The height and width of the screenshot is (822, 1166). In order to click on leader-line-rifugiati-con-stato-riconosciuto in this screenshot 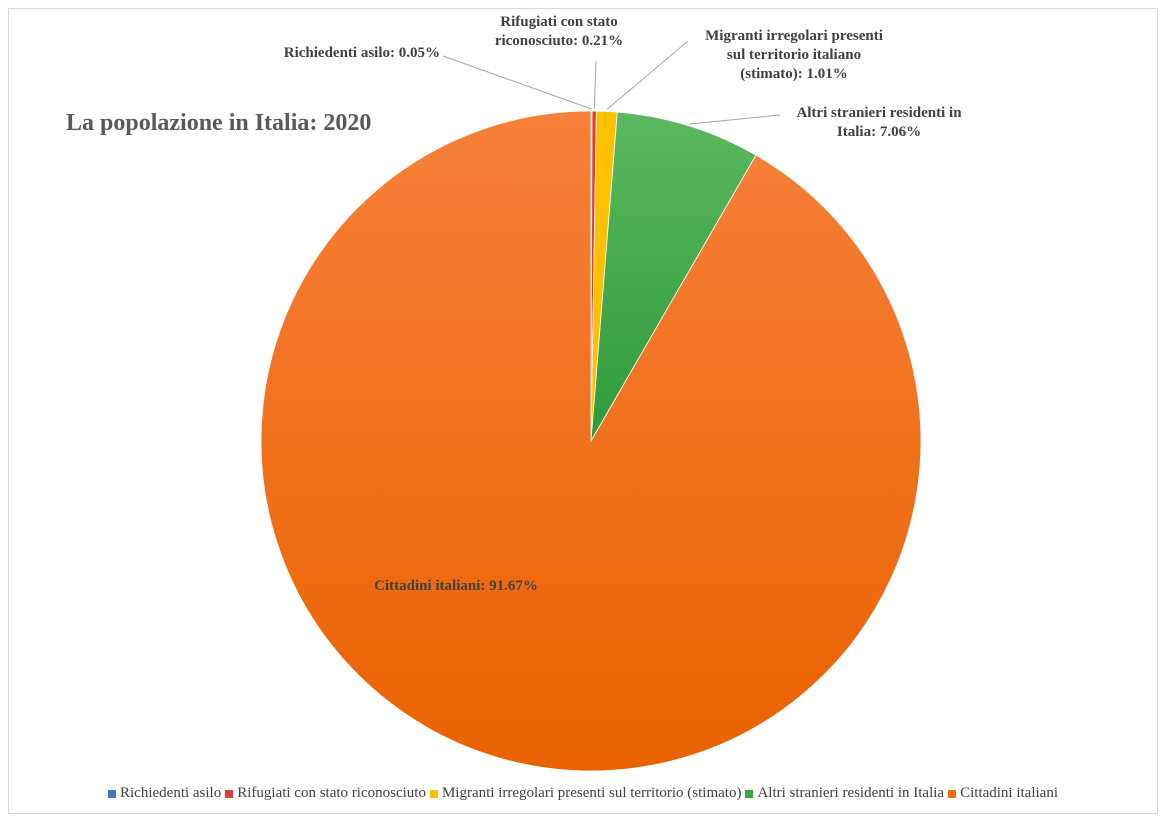, I will do `click(595, 85)`.